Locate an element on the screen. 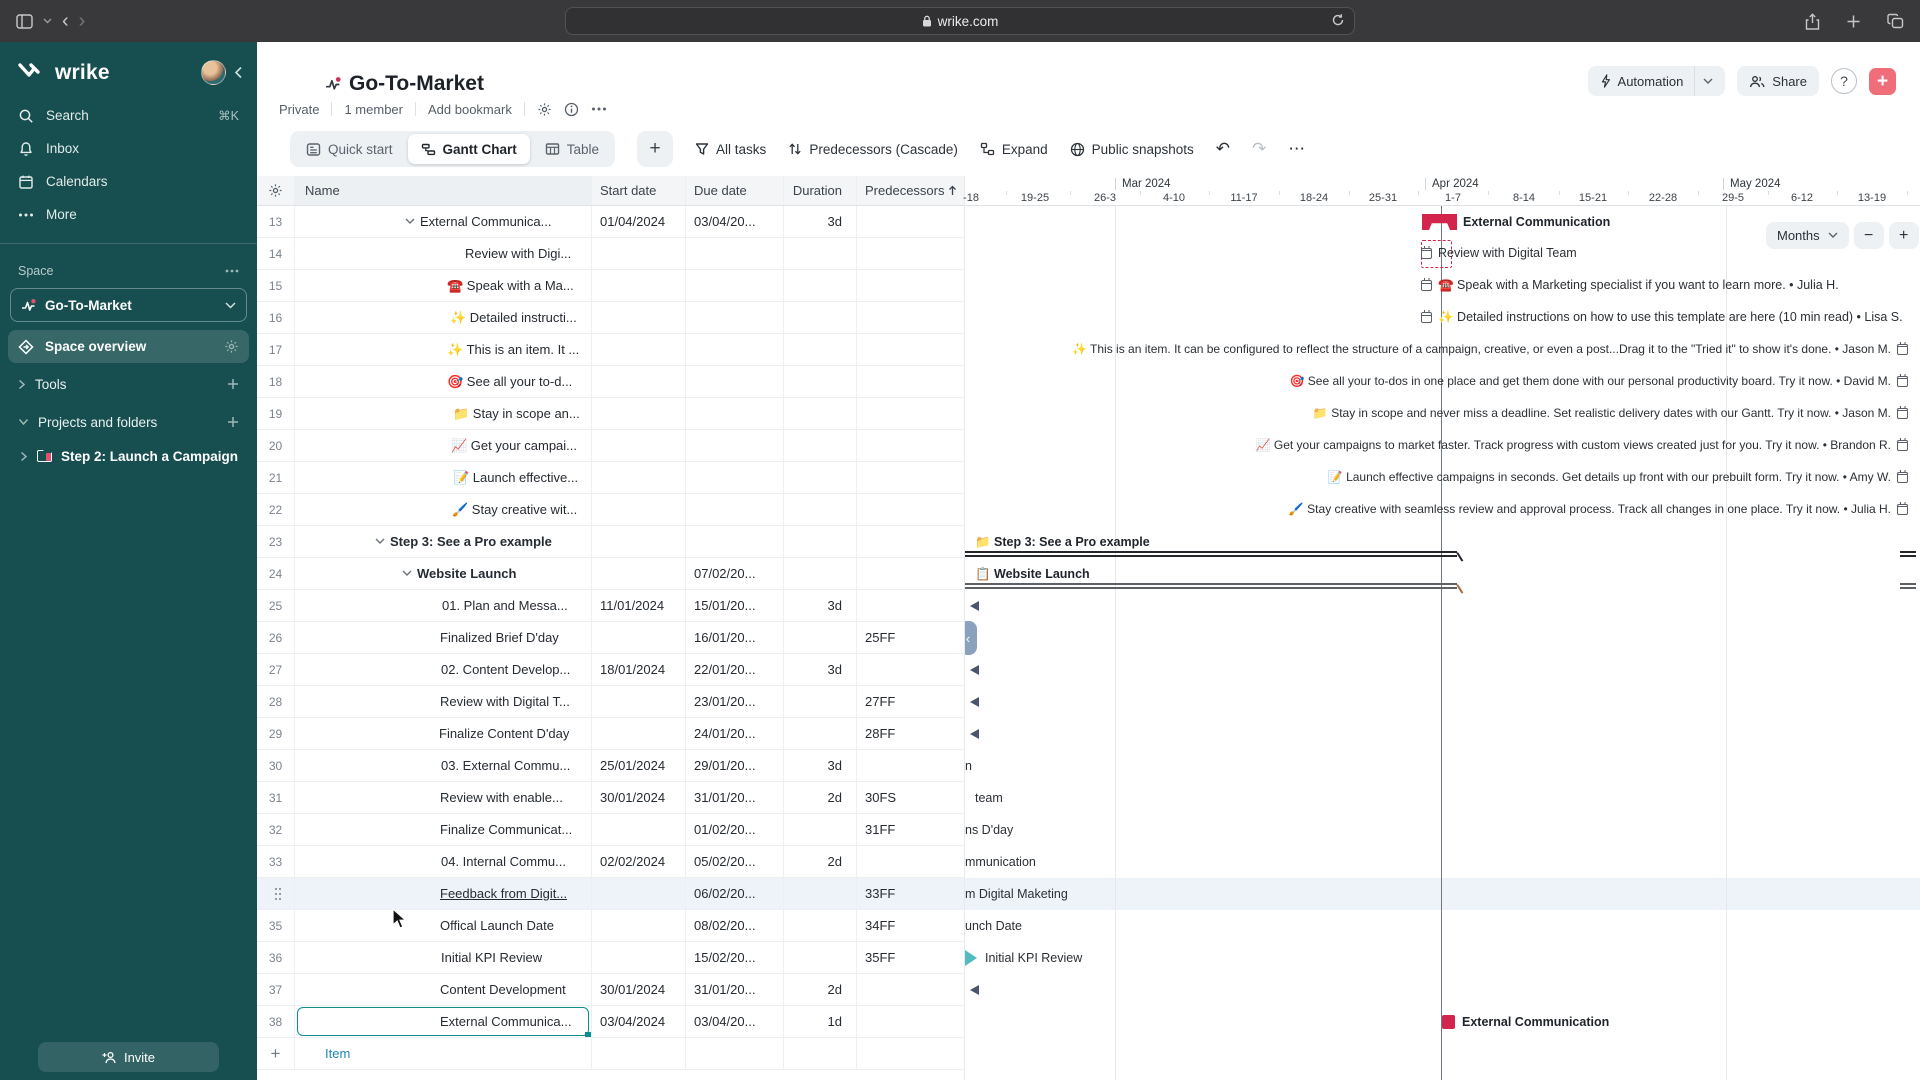 This screenshot has width=1920, height=1080. start-date-cell: 01/04/2024 is located at coordinates (639, 221).